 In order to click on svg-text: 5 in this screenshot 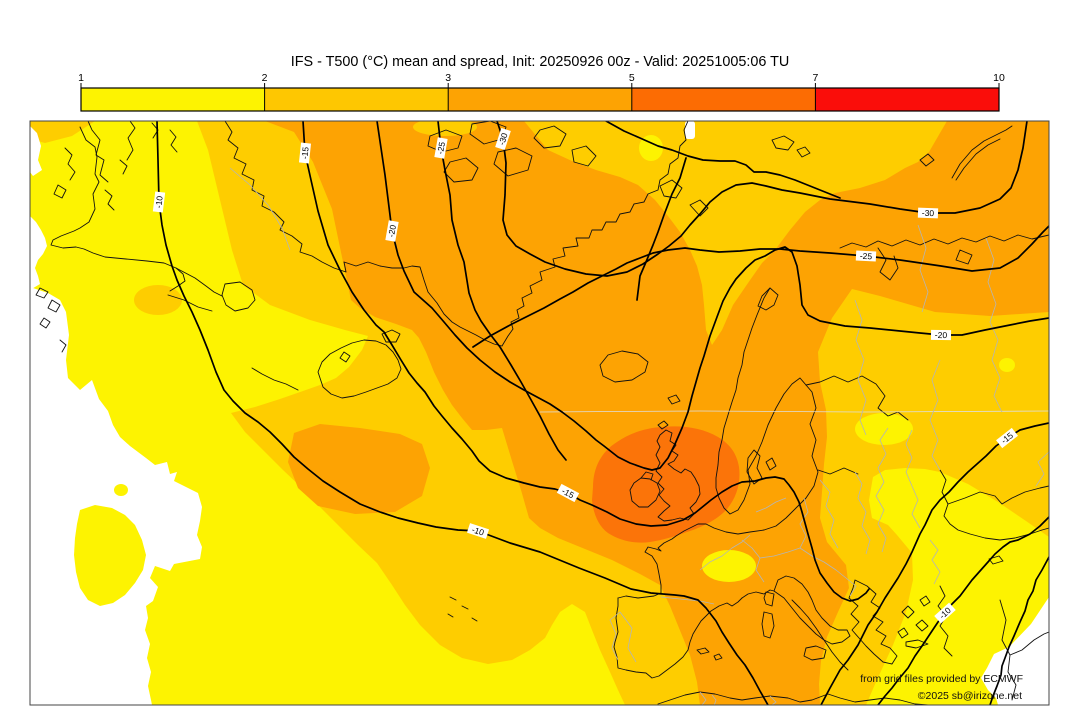, I will do `click(632, 78)`.